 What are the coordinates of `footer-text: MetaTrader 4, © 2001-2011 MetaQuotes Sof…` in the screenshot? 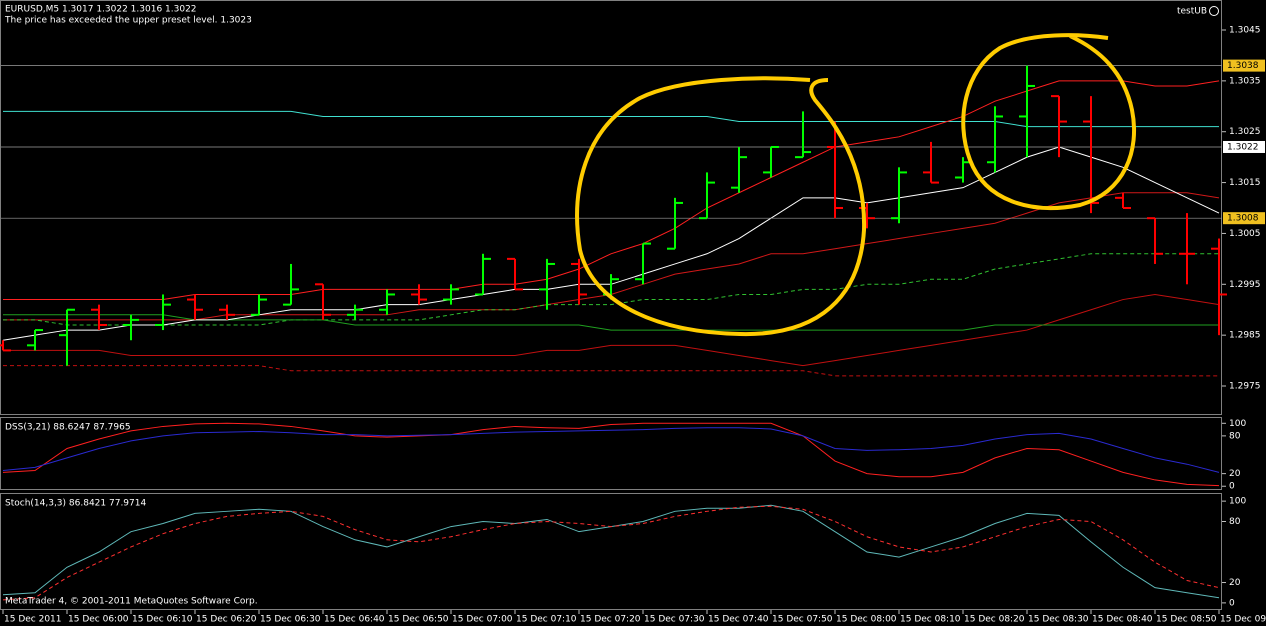 It's located at (131, 602).